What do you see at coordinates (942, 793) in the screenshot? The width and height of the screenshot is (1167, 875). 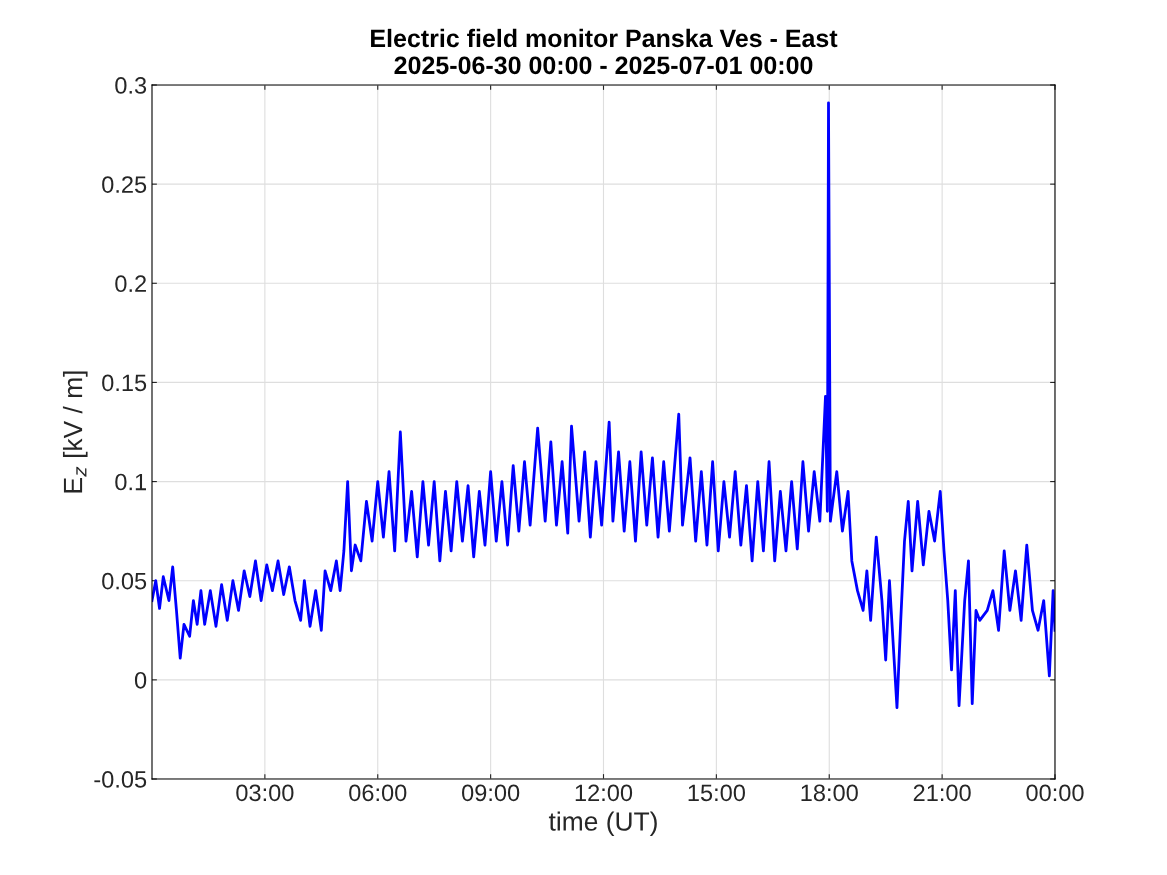 I see `x-tick-label: 21:00` at bounding box center [942, 793].